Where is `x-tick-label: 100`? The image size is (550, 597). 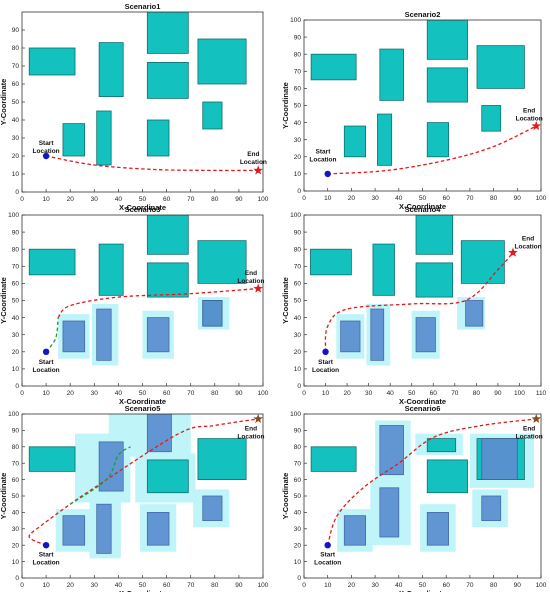 x-tick-label: 100 is located at coordinates (263, 585).